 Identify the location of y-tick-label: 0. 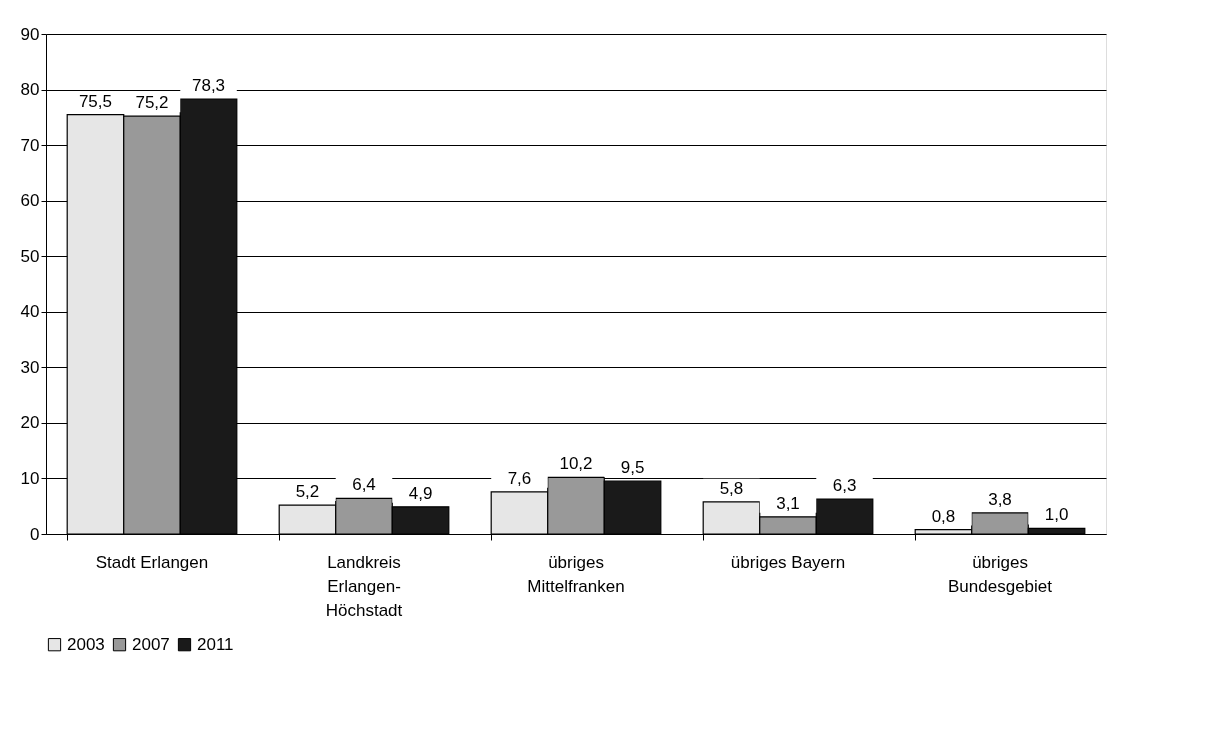
(35, 534).